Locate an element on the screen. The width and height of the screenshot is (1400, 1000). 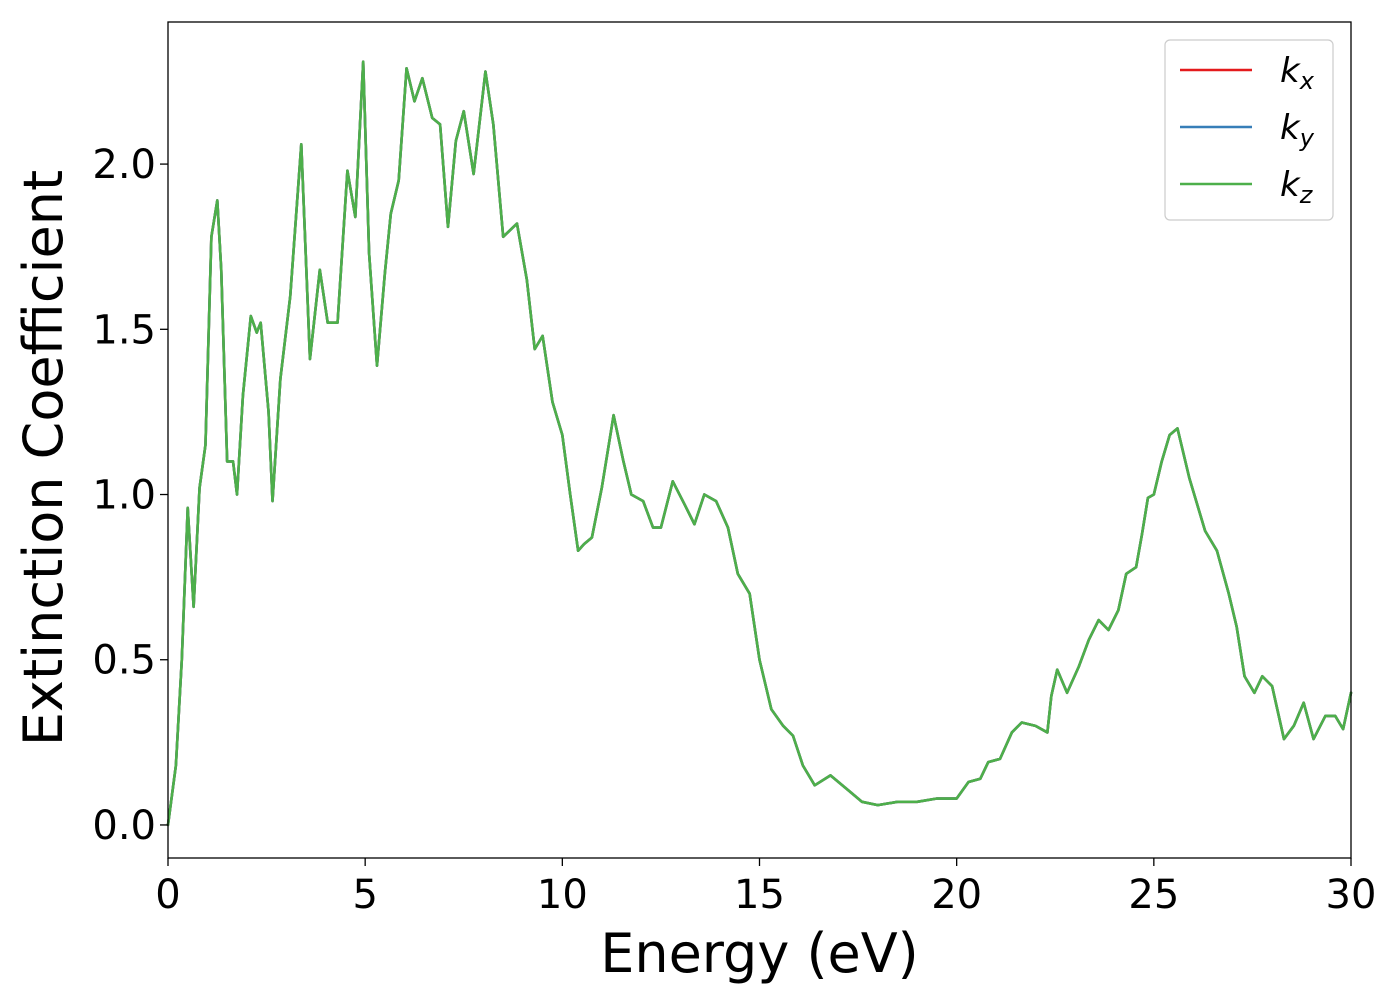
x-tick-label: 15 is located at coordinates (759, 895).